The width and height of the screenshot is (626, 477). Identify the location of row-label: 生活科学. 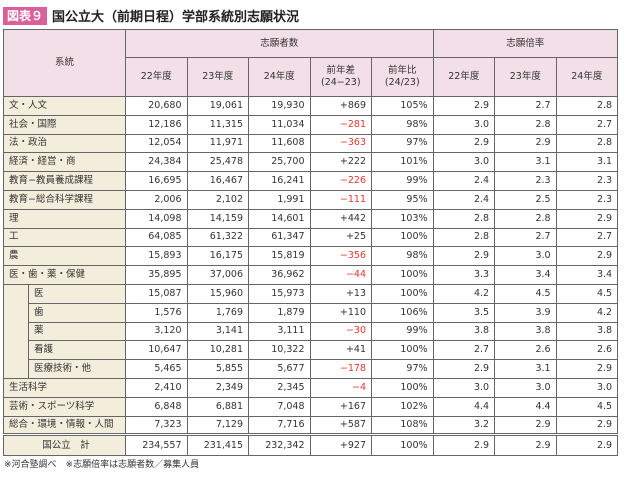
(64, 387).